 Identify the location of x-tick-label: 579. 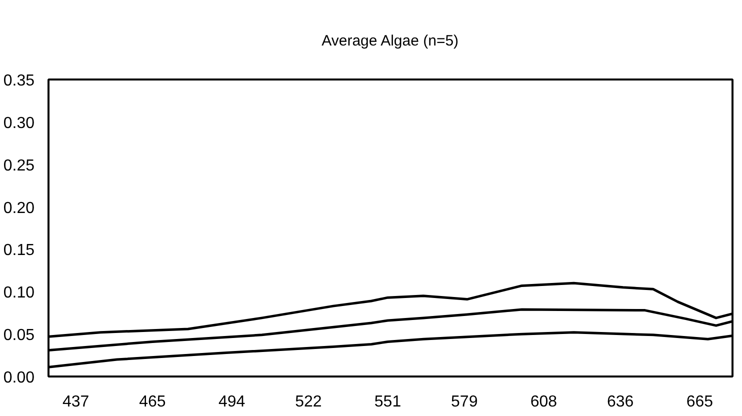
(464, 402).